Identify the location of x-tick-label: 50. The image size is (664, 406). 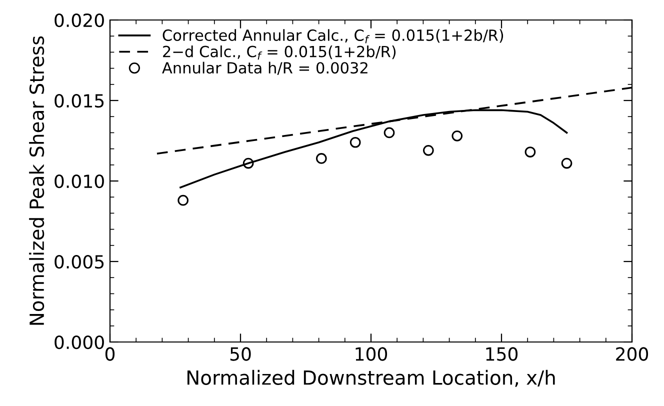
(240, 354).